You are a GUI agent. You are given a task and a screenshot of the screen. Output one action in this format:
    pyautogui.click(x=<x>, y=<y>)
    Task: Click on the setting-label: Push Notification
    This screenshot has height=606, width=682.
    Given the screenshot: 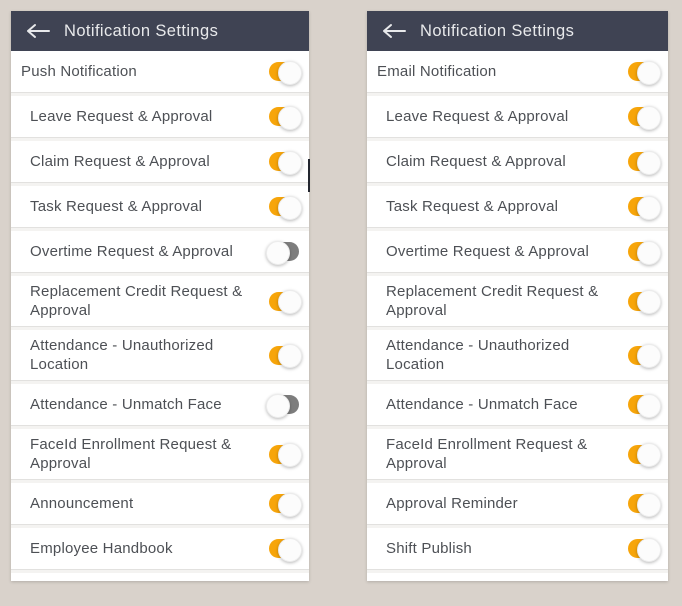 What is the action you would take?
    pyautogui.click(x=79, y=71)
    